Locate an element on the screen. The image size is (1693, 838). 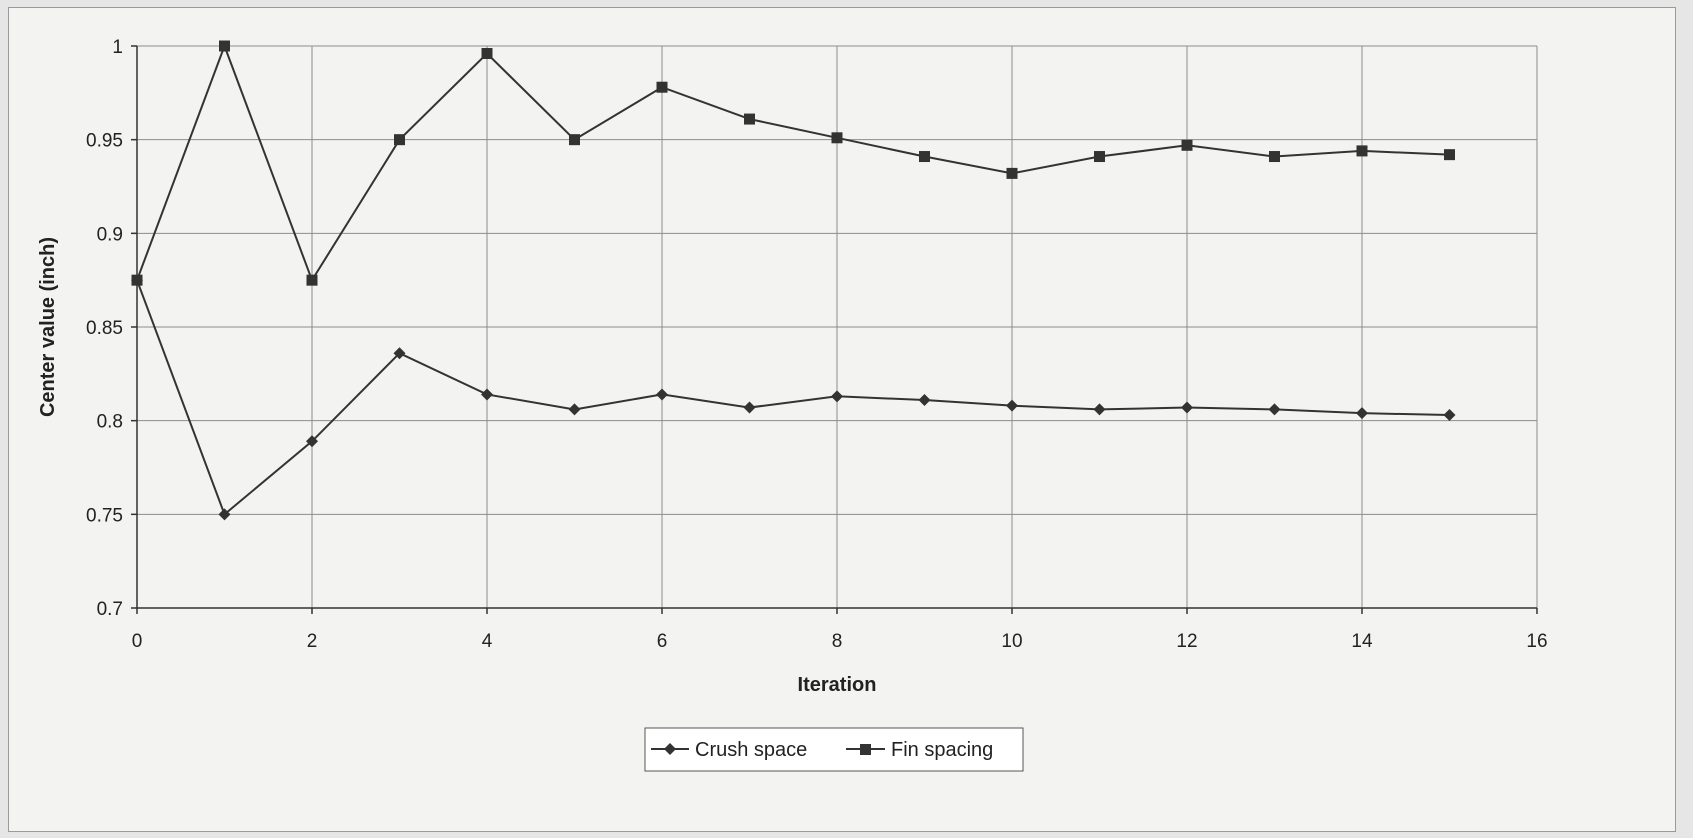
y-tick-label: 0.85 is located at coordinates (104, 328).